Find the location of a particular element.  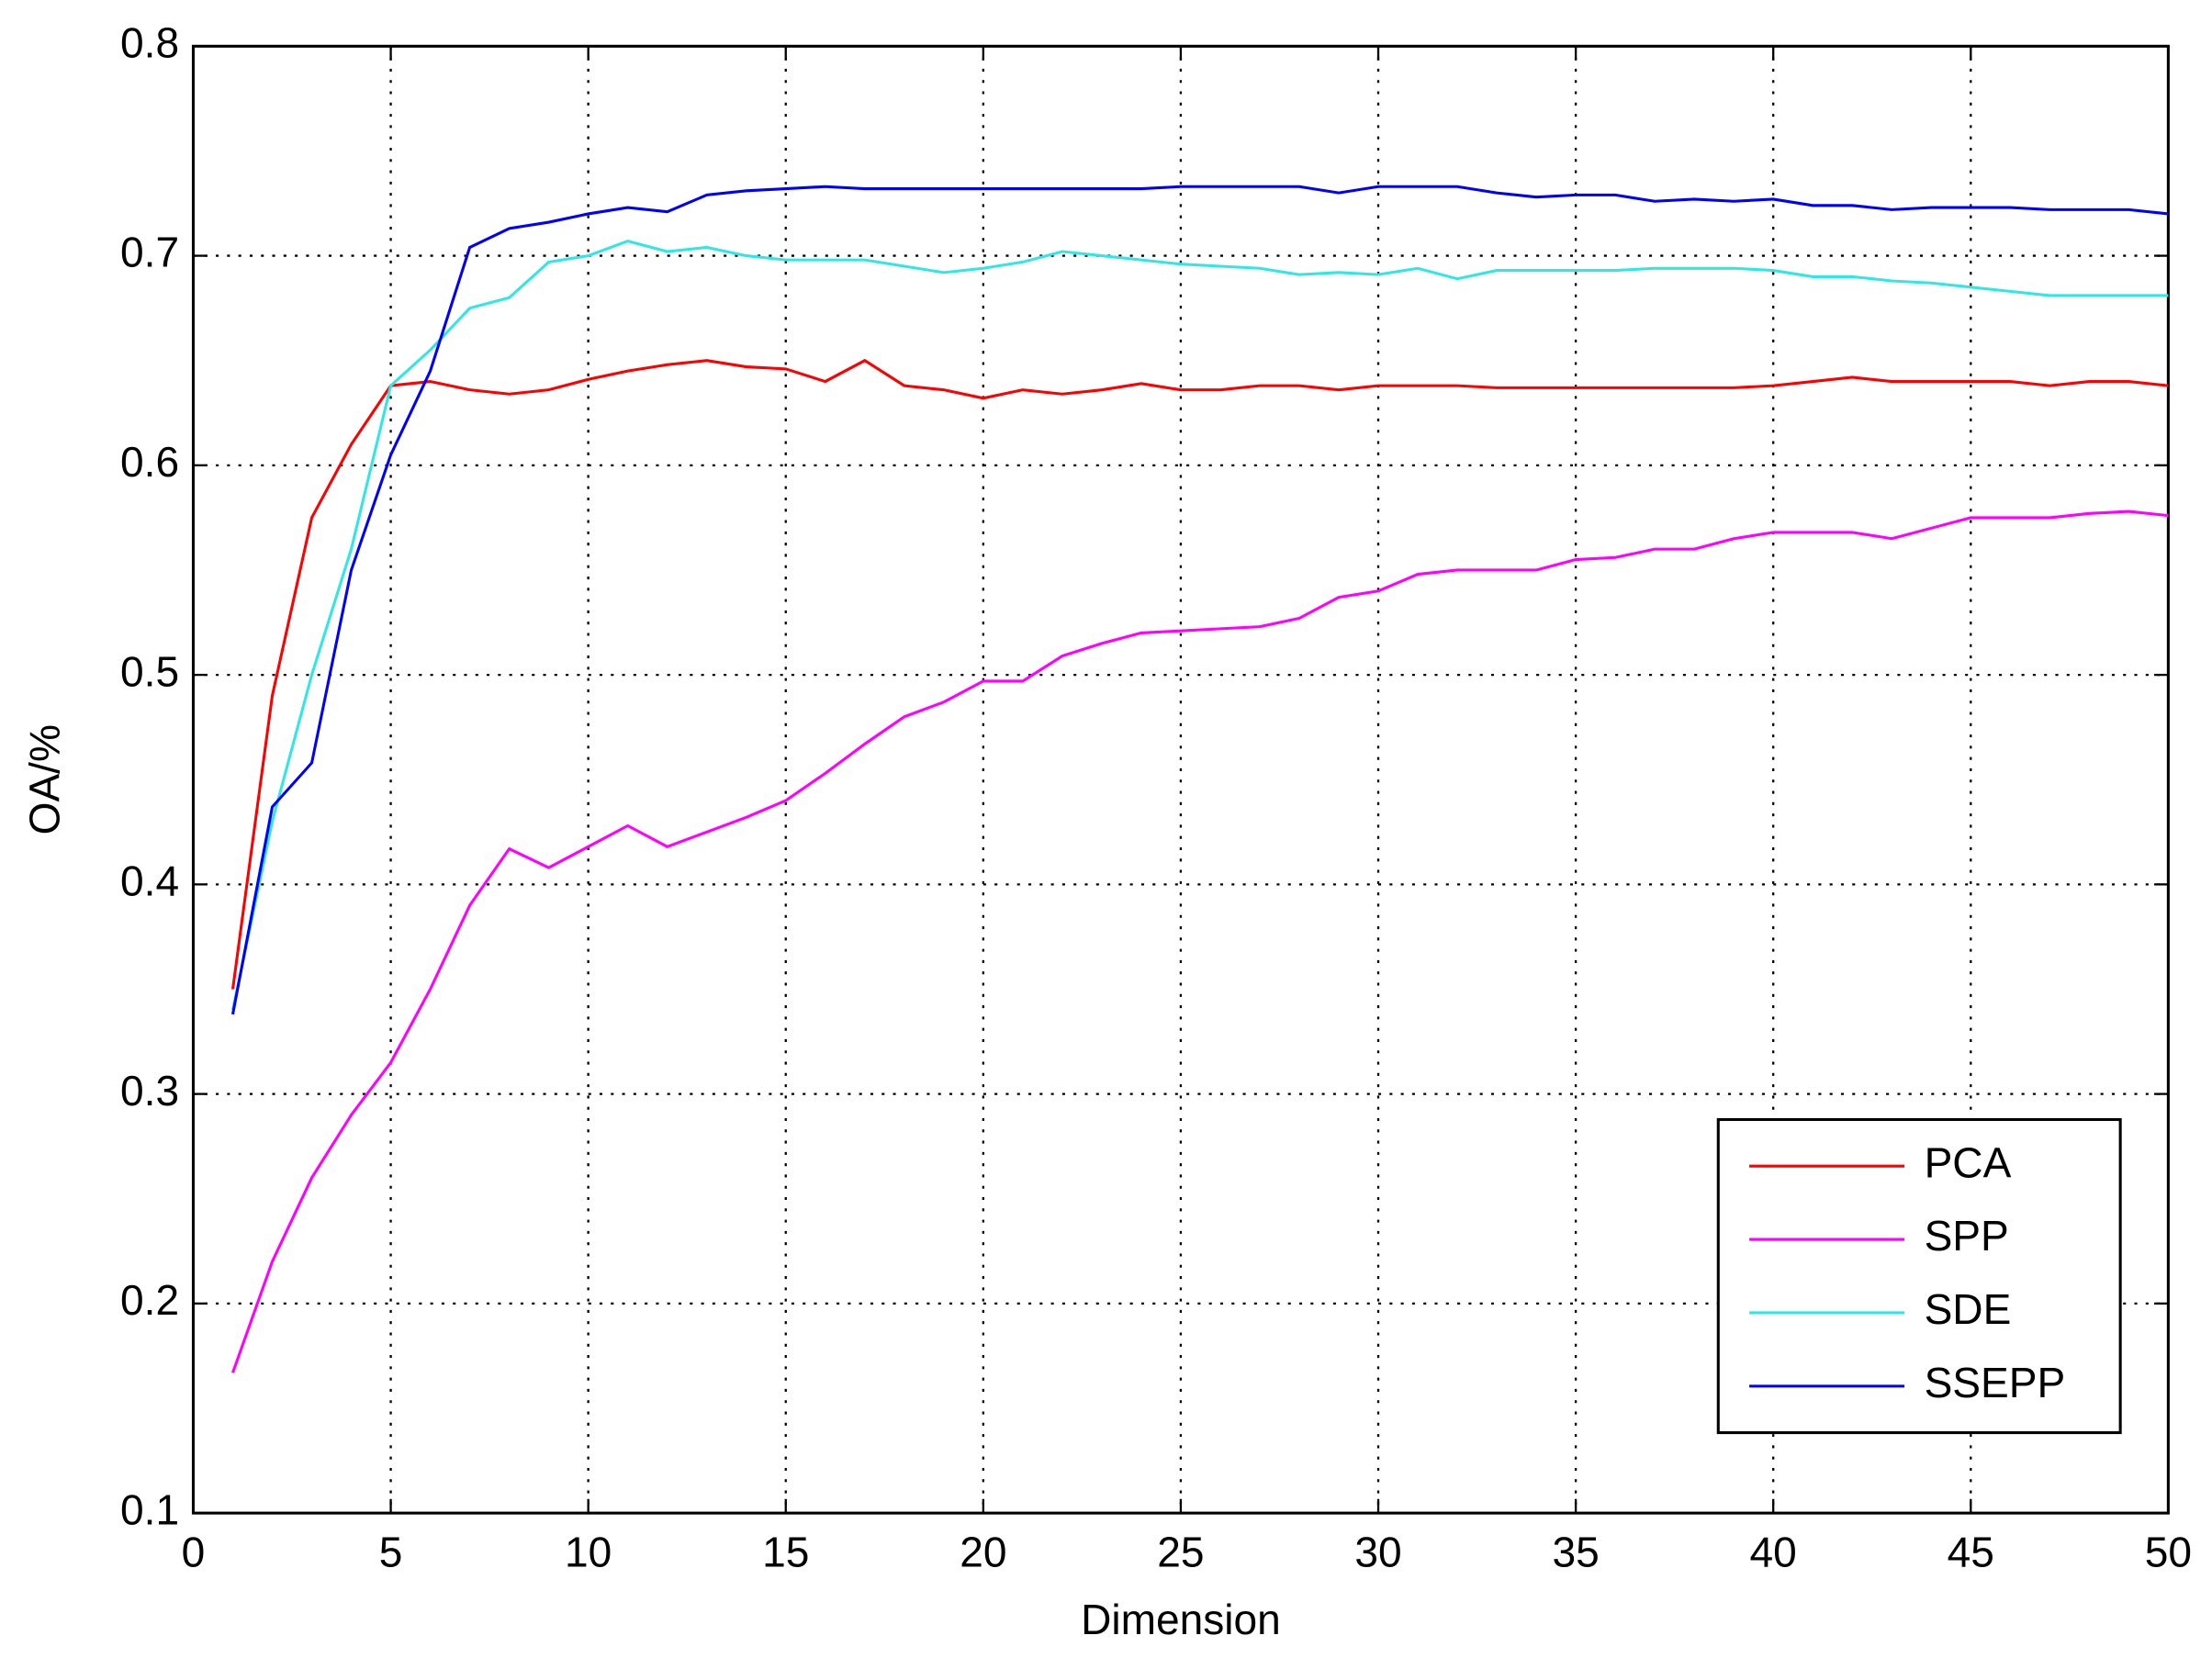

x-tick-label: 35 is located at coordinates (1575, 1551).